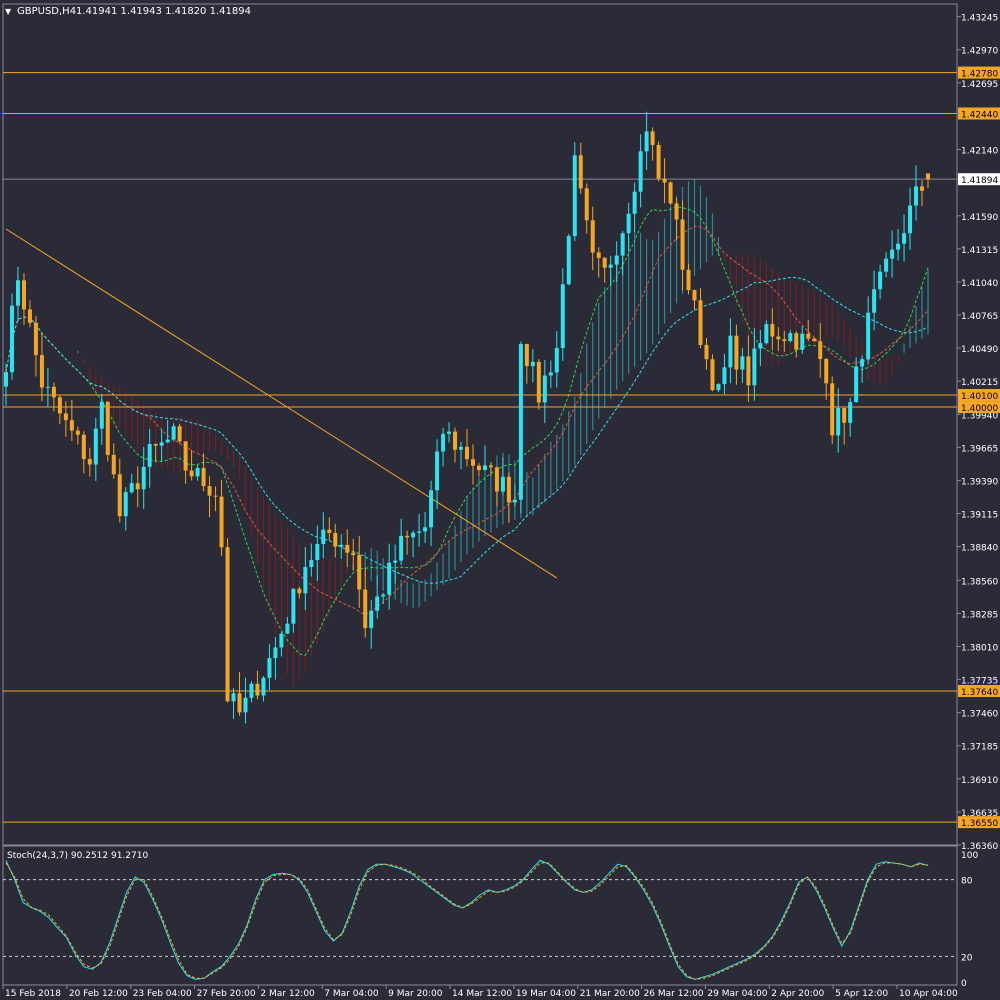 The height and width of the screenshot is (1000, 1000). I want to click on y-tick-label: 1.39390, so click(979, 482).